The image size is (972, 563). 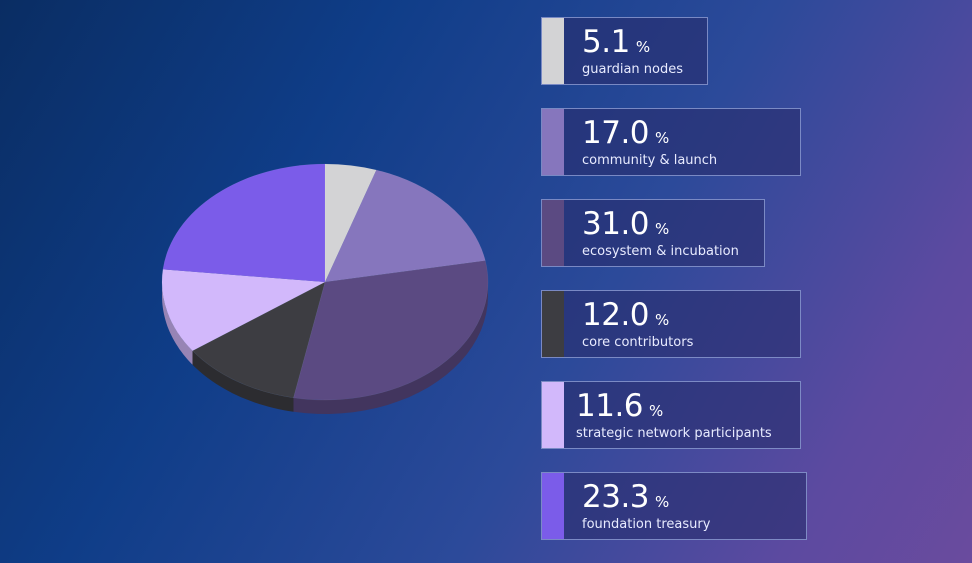 What do you see at coordinates (625, 315) in the screenshot?
I see `legend-value: 12.0%` at bounding box center [625, 315].